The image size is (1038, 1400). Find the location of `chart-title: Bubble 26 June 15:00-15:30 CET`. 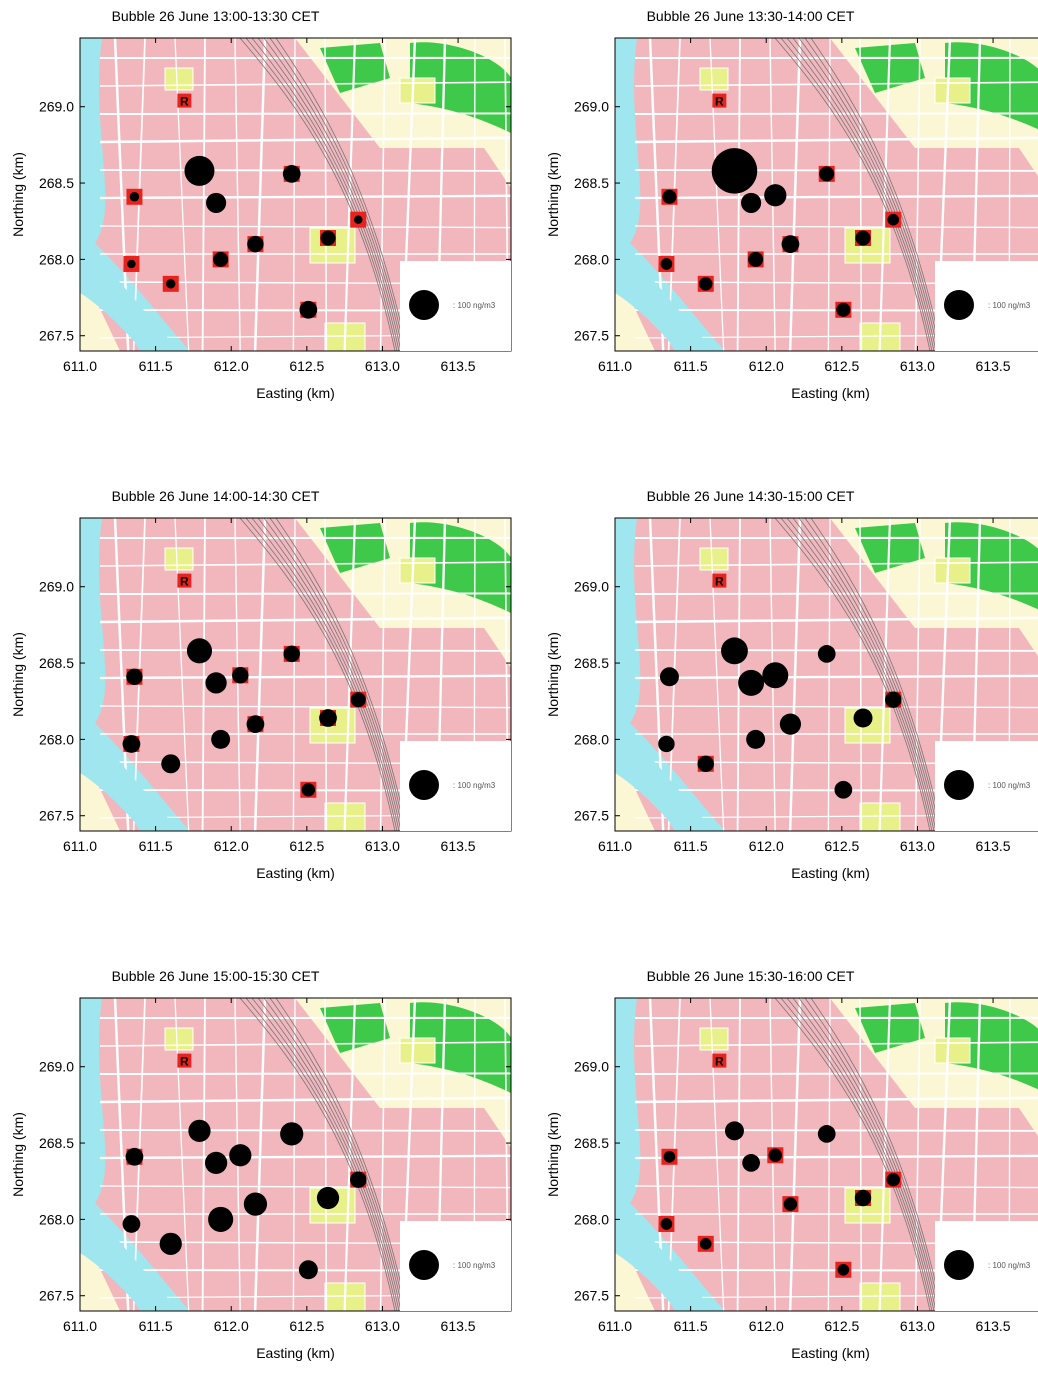

chart-title: Bubble 26 June 15:00-15:30 CET is located at coordinates (216, 976).